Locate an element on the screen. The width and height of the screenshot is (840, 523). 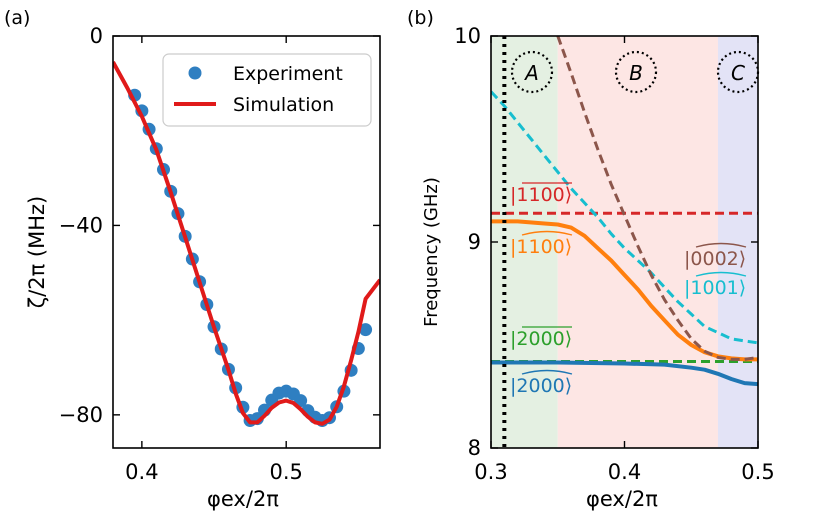
panel-a-x-tick-label: 0.4 is located at coordinates (141, 472).